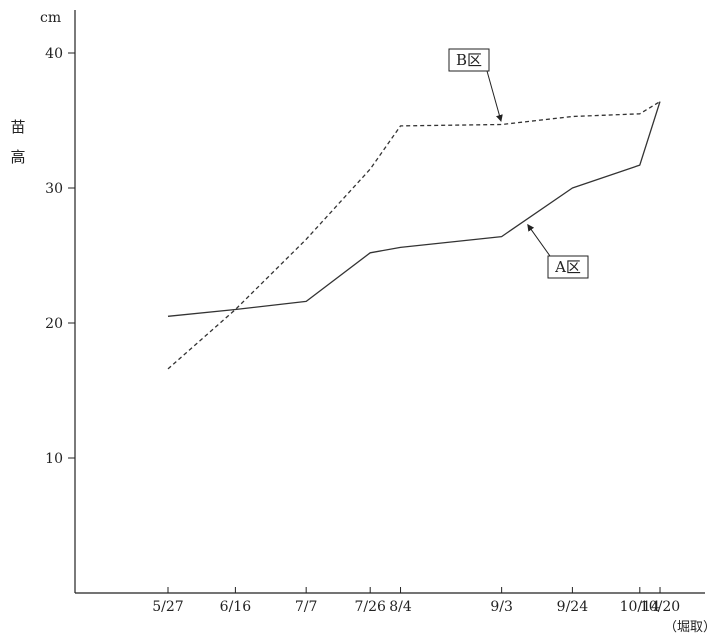 This screenshot has height=640, width=719. What do you see at coordinates (494, 96) in the screenshot?
I see `leader-arrow-b` at bounding box center [494, 96].